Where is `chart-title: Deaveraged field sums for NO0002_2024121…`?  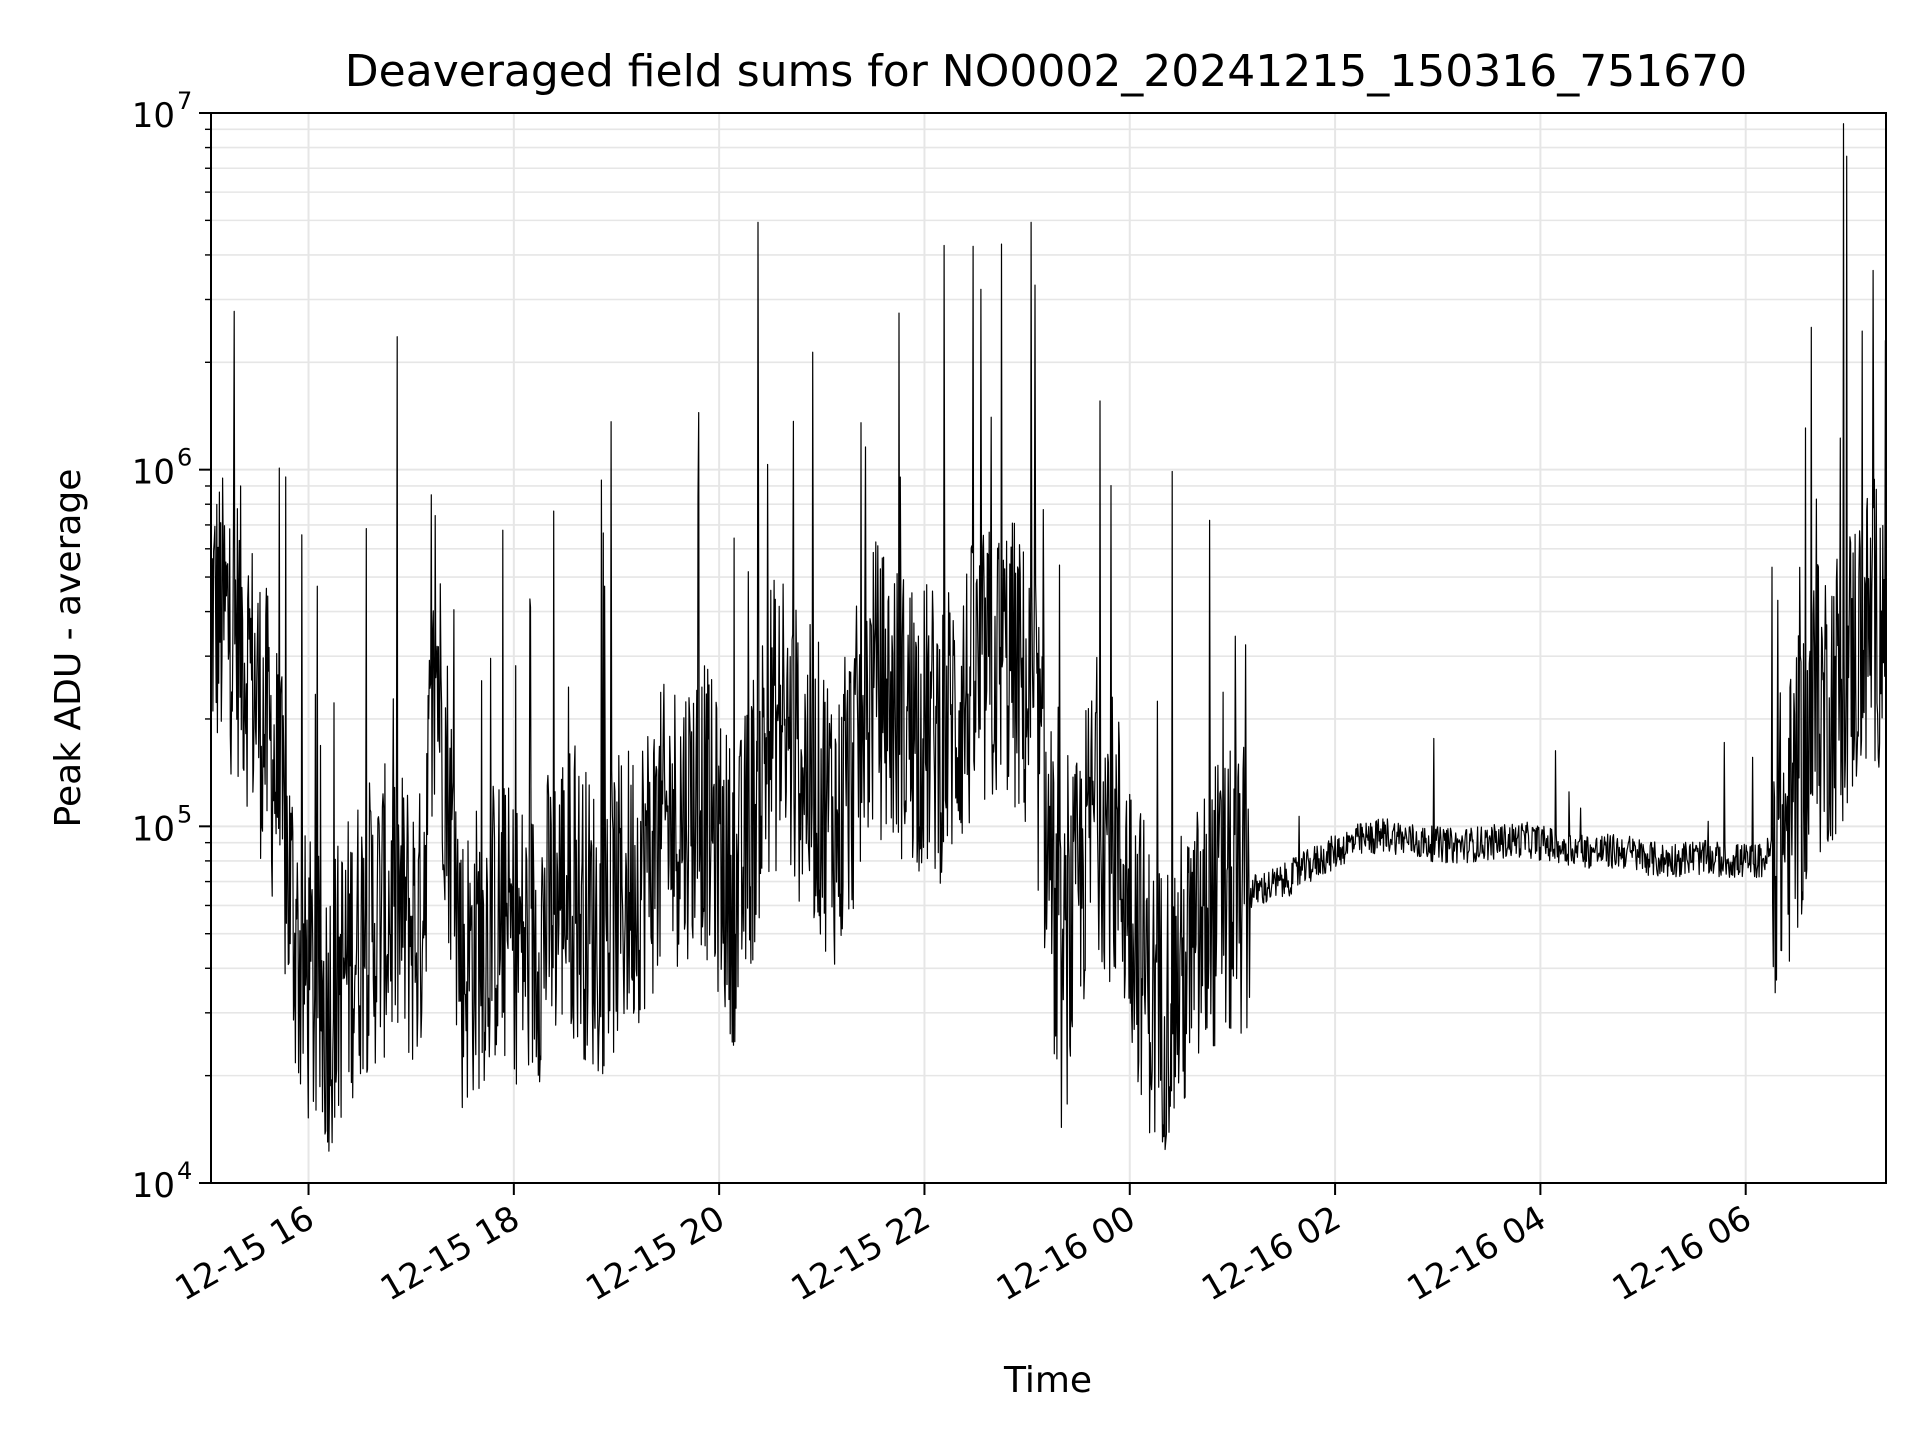 chart-title: Deaveraged field sums for NO0002_2024121… is located at coordinates (1046, 71).